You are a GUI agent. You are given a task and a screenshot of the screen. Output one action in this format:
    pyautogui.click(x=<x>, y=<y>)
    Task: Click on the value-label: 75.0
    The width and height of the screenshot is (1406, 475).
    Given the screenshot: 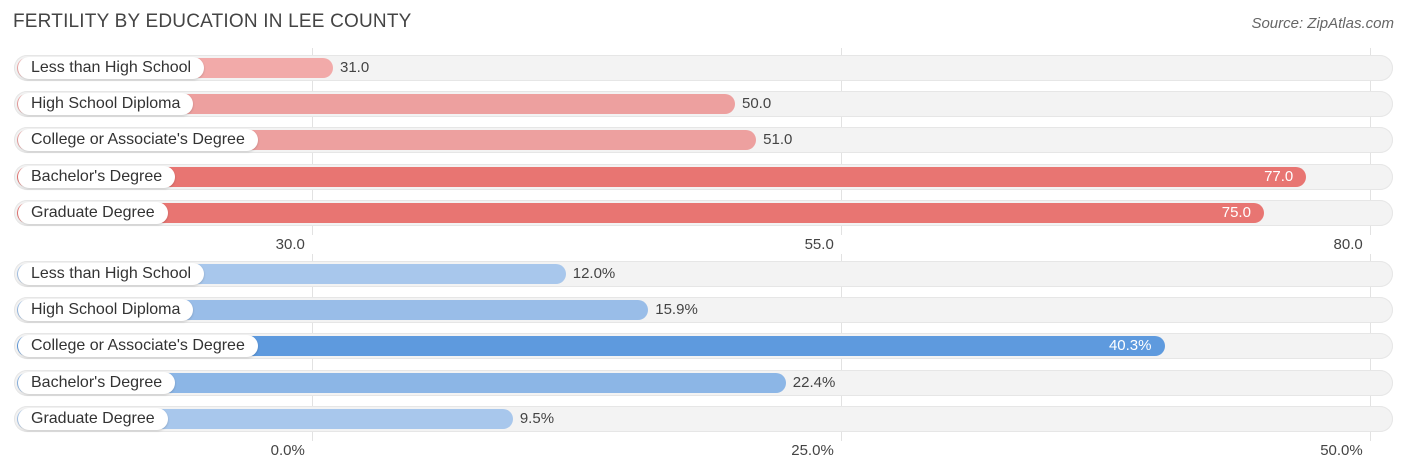 What is the action you would take?
    pyautogui.click(x=1236, y=212)
    